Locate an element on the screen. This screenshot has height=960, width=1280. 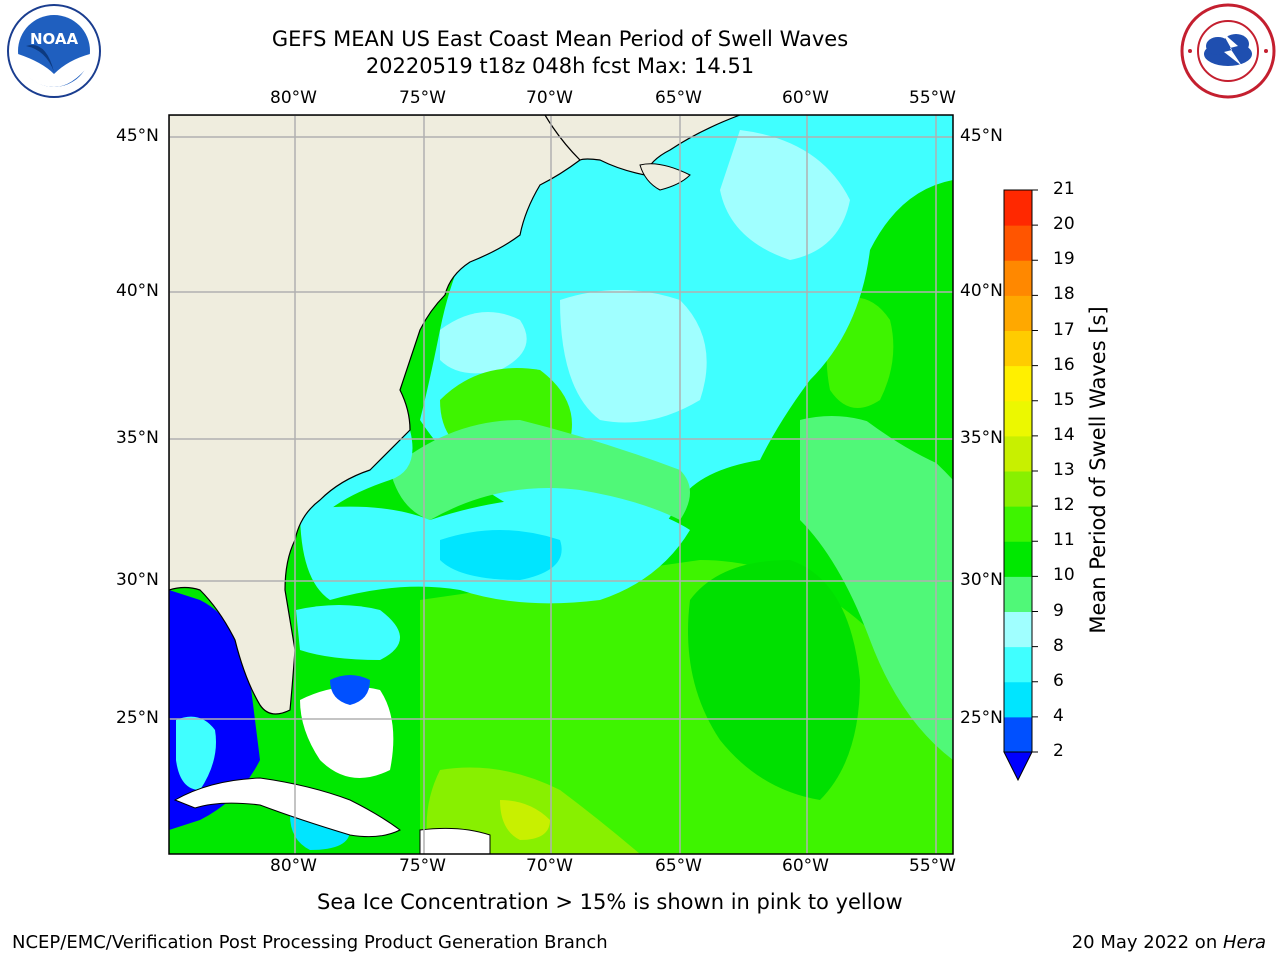
colorbar-tick-label: 17 is located at coordinates (1064, 329).